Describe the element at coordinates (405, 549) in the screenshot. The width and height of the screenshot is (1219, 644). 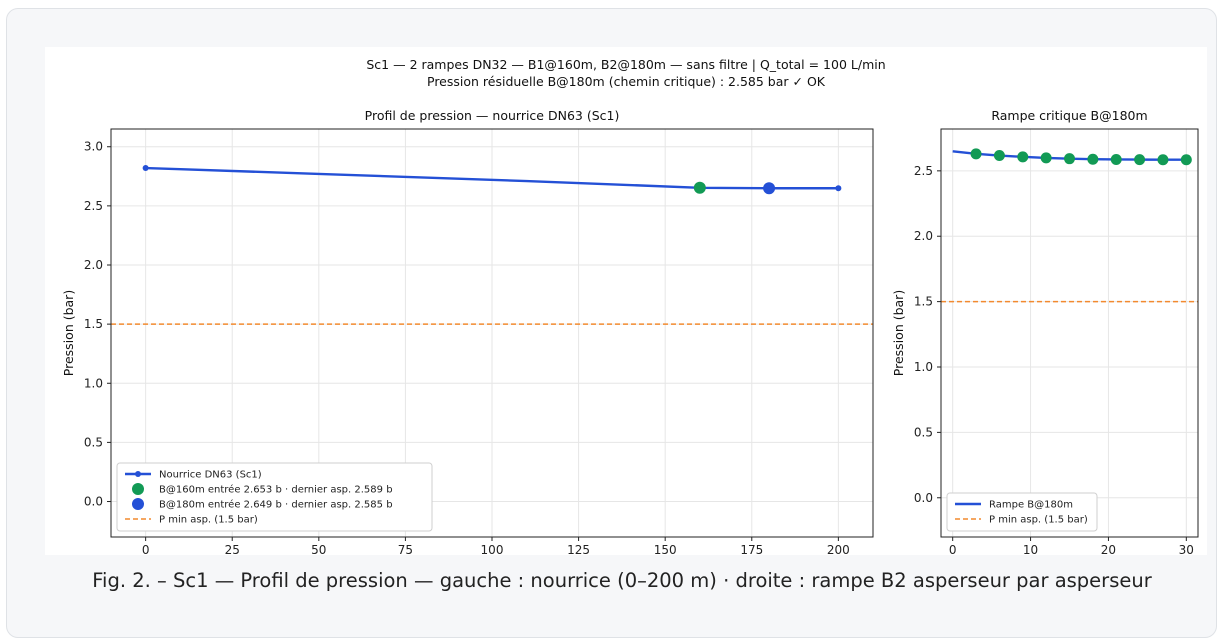
I see `x-tick-label: 75` at that location.